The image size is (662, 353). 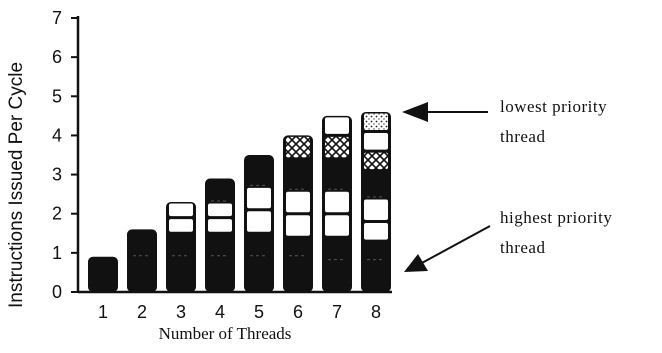 What do you see at coordinates (220, 312) in the screenshot?
I see `x-tick-label: 4` at bounding box center [220, 312].